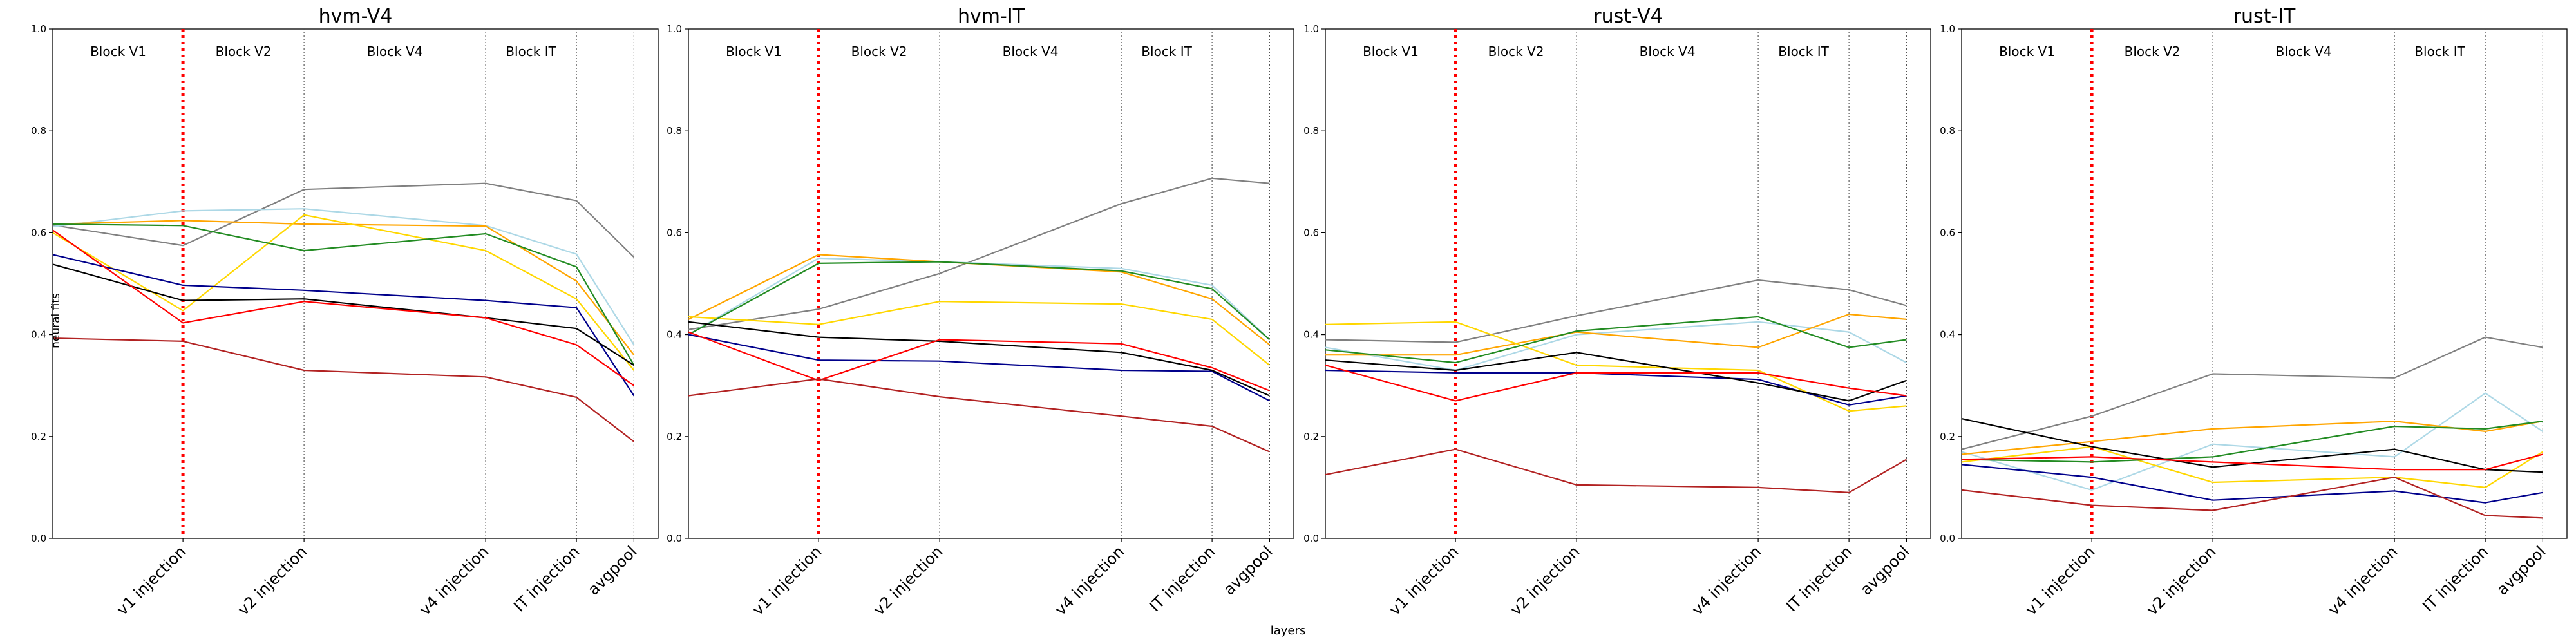 This screenshot has width=2576, height=644. Describe the element at coordinates (56, 320) in the screenshot. I see `figure-ylabel: neural fits` at that location.